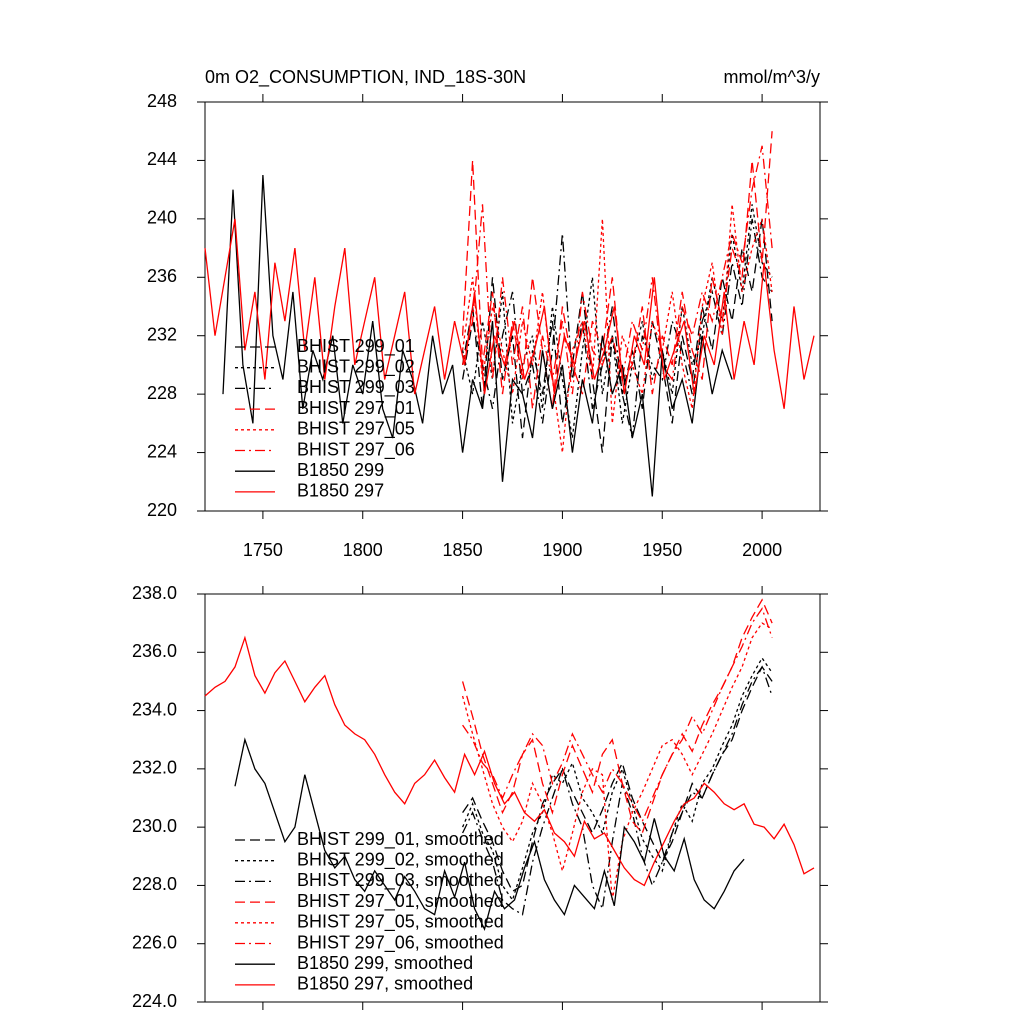  I want to click on y-tick-label: 226.0, so click(154, 942).